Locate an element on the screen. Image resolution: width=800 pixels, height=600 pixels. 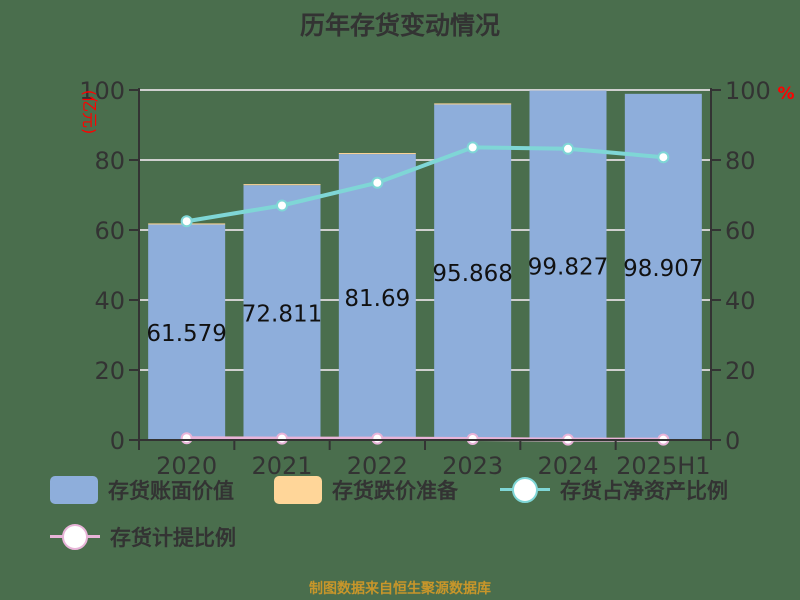
chart-title: 历年存货变动情况 is located at coordinates (399, 25).